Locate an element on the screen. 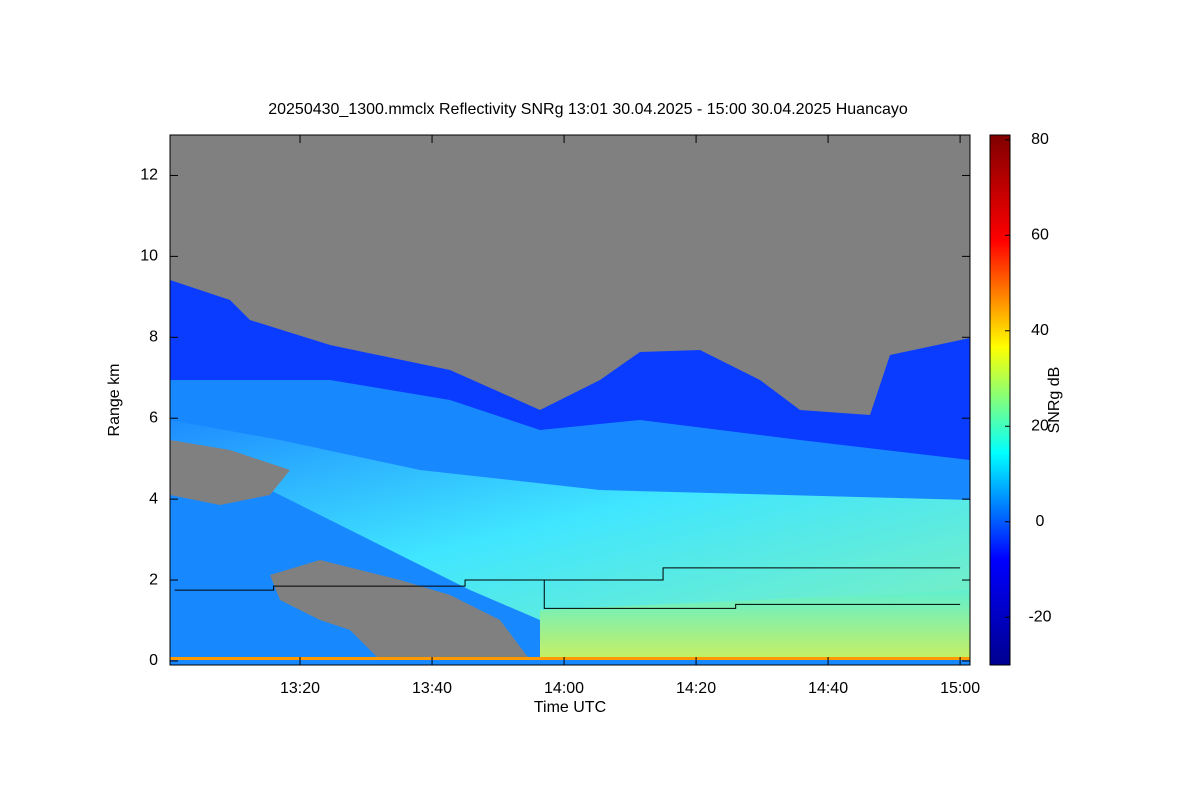 The height and width of the screenshot is (805, 1200). y-tick-label: 2 is located at coordinates (153, 579).